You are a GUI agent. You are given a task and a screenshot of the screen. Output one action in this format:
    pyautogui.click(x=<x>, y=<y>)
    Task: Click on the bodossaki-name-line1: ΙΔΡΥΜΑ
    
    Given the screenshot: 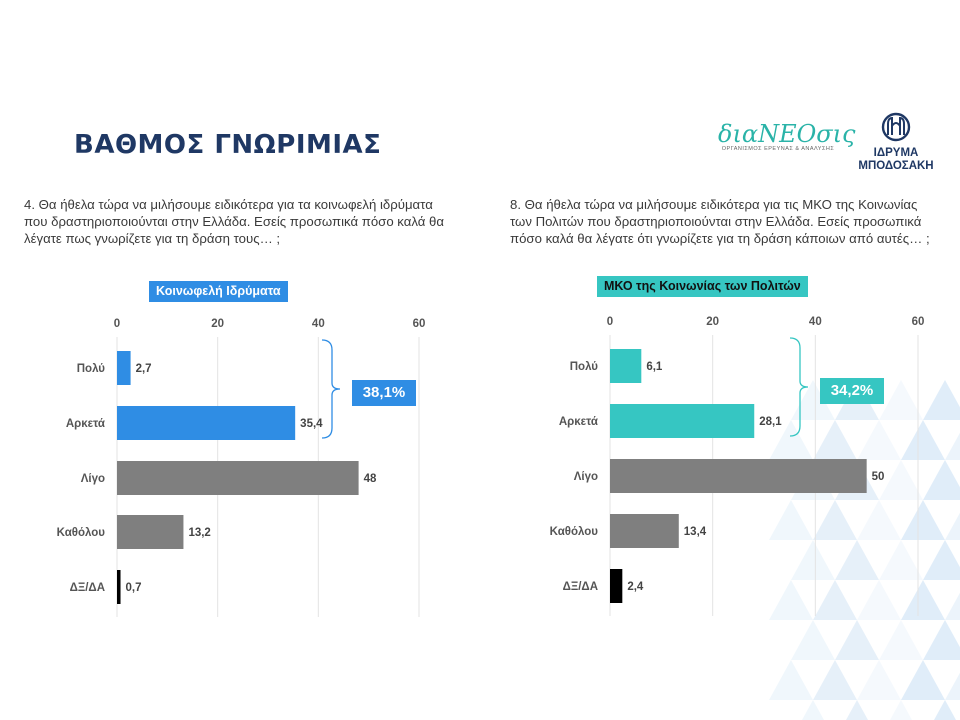 What is the action you would take?
    pyautogui.click(x=896, y=153)
    